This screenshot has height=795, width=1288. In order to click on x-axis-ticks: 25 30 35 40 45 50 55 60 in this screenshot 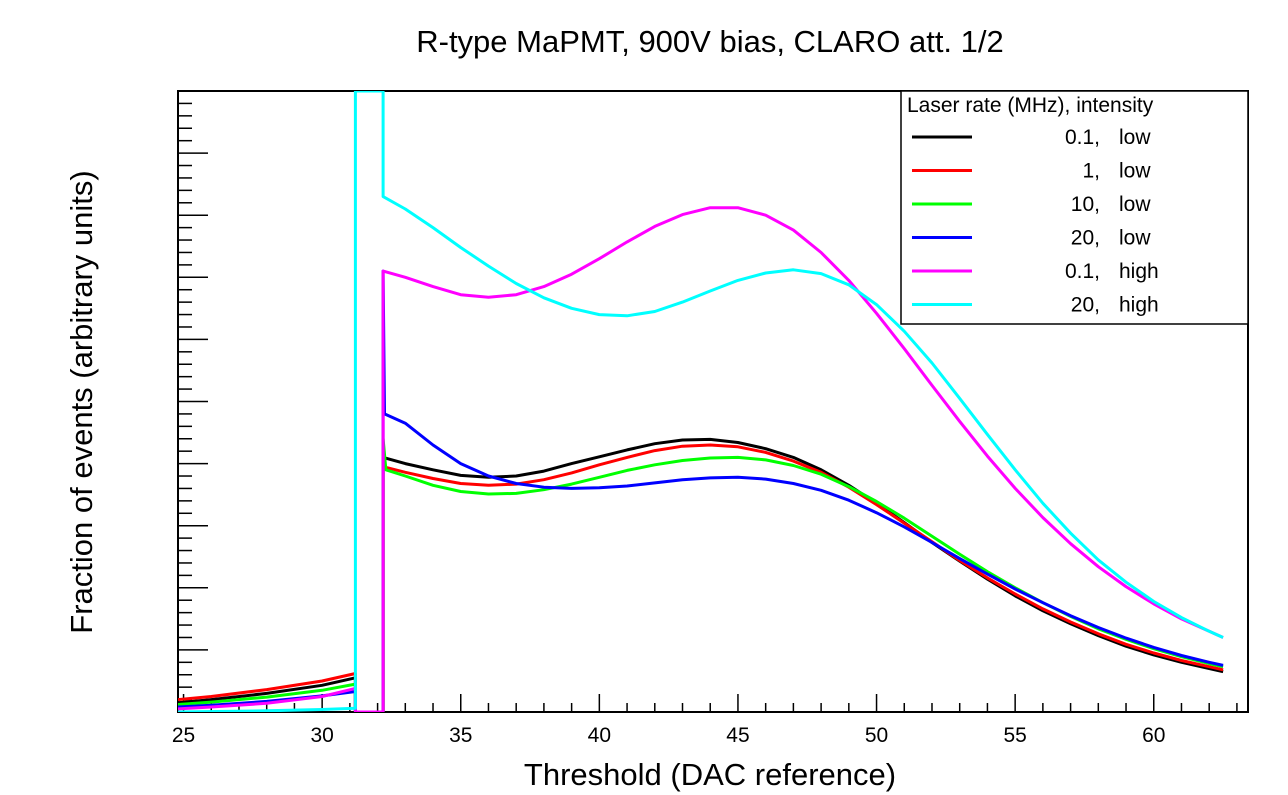, I will do `click(705, 720)`.